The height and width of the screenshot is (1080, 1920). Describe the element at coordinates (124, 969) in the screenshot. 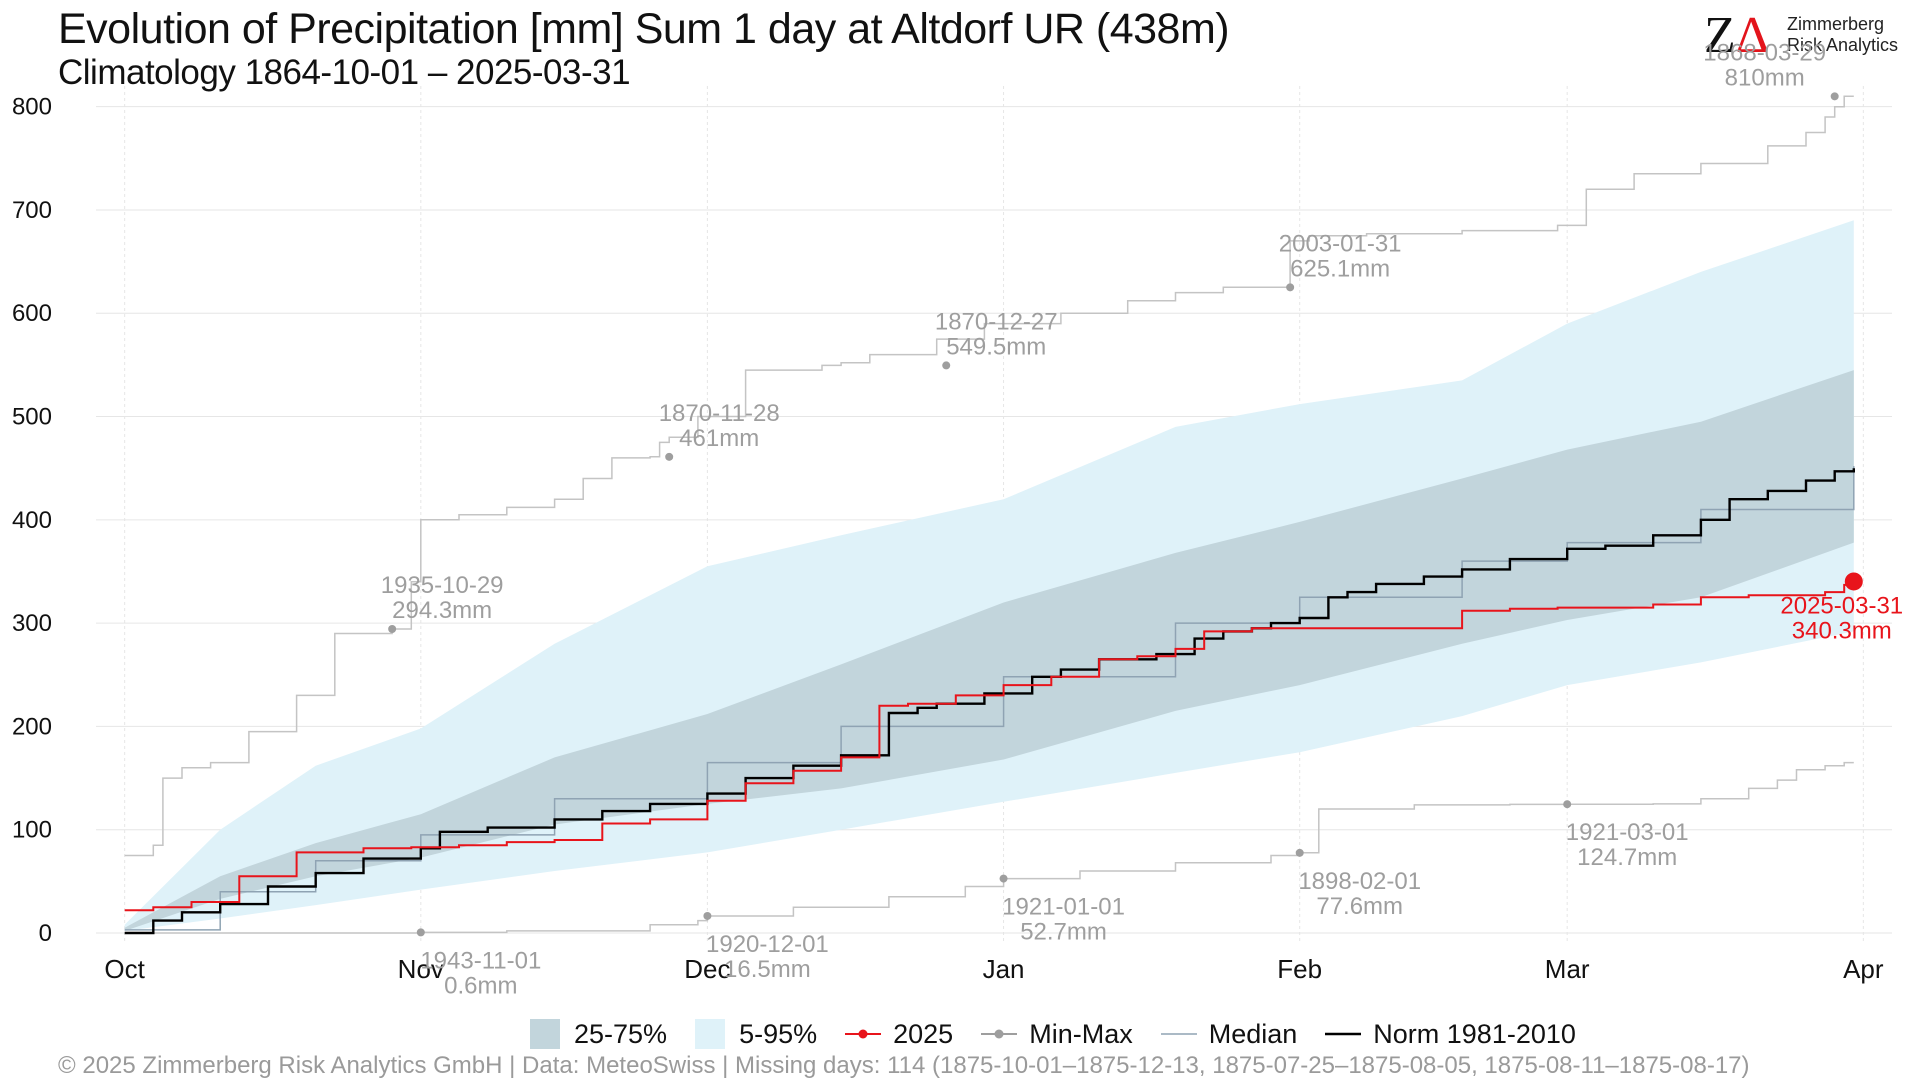

I see `x-tick-label-oct: Oct` at that location.